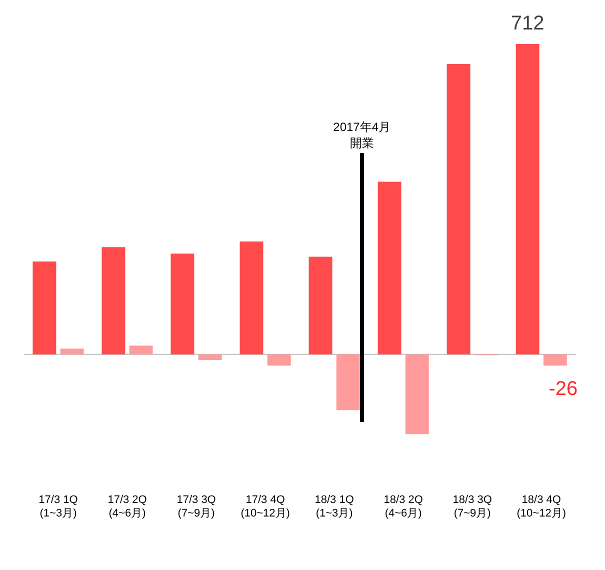 Image resolution: width=605 pixels, height=570 pixels. What do you see at coordinates (541, 507) in the screenshot?
I see `x-tick-label: 18/3 4Q (10~12月)` at bounding box center [541, 507].